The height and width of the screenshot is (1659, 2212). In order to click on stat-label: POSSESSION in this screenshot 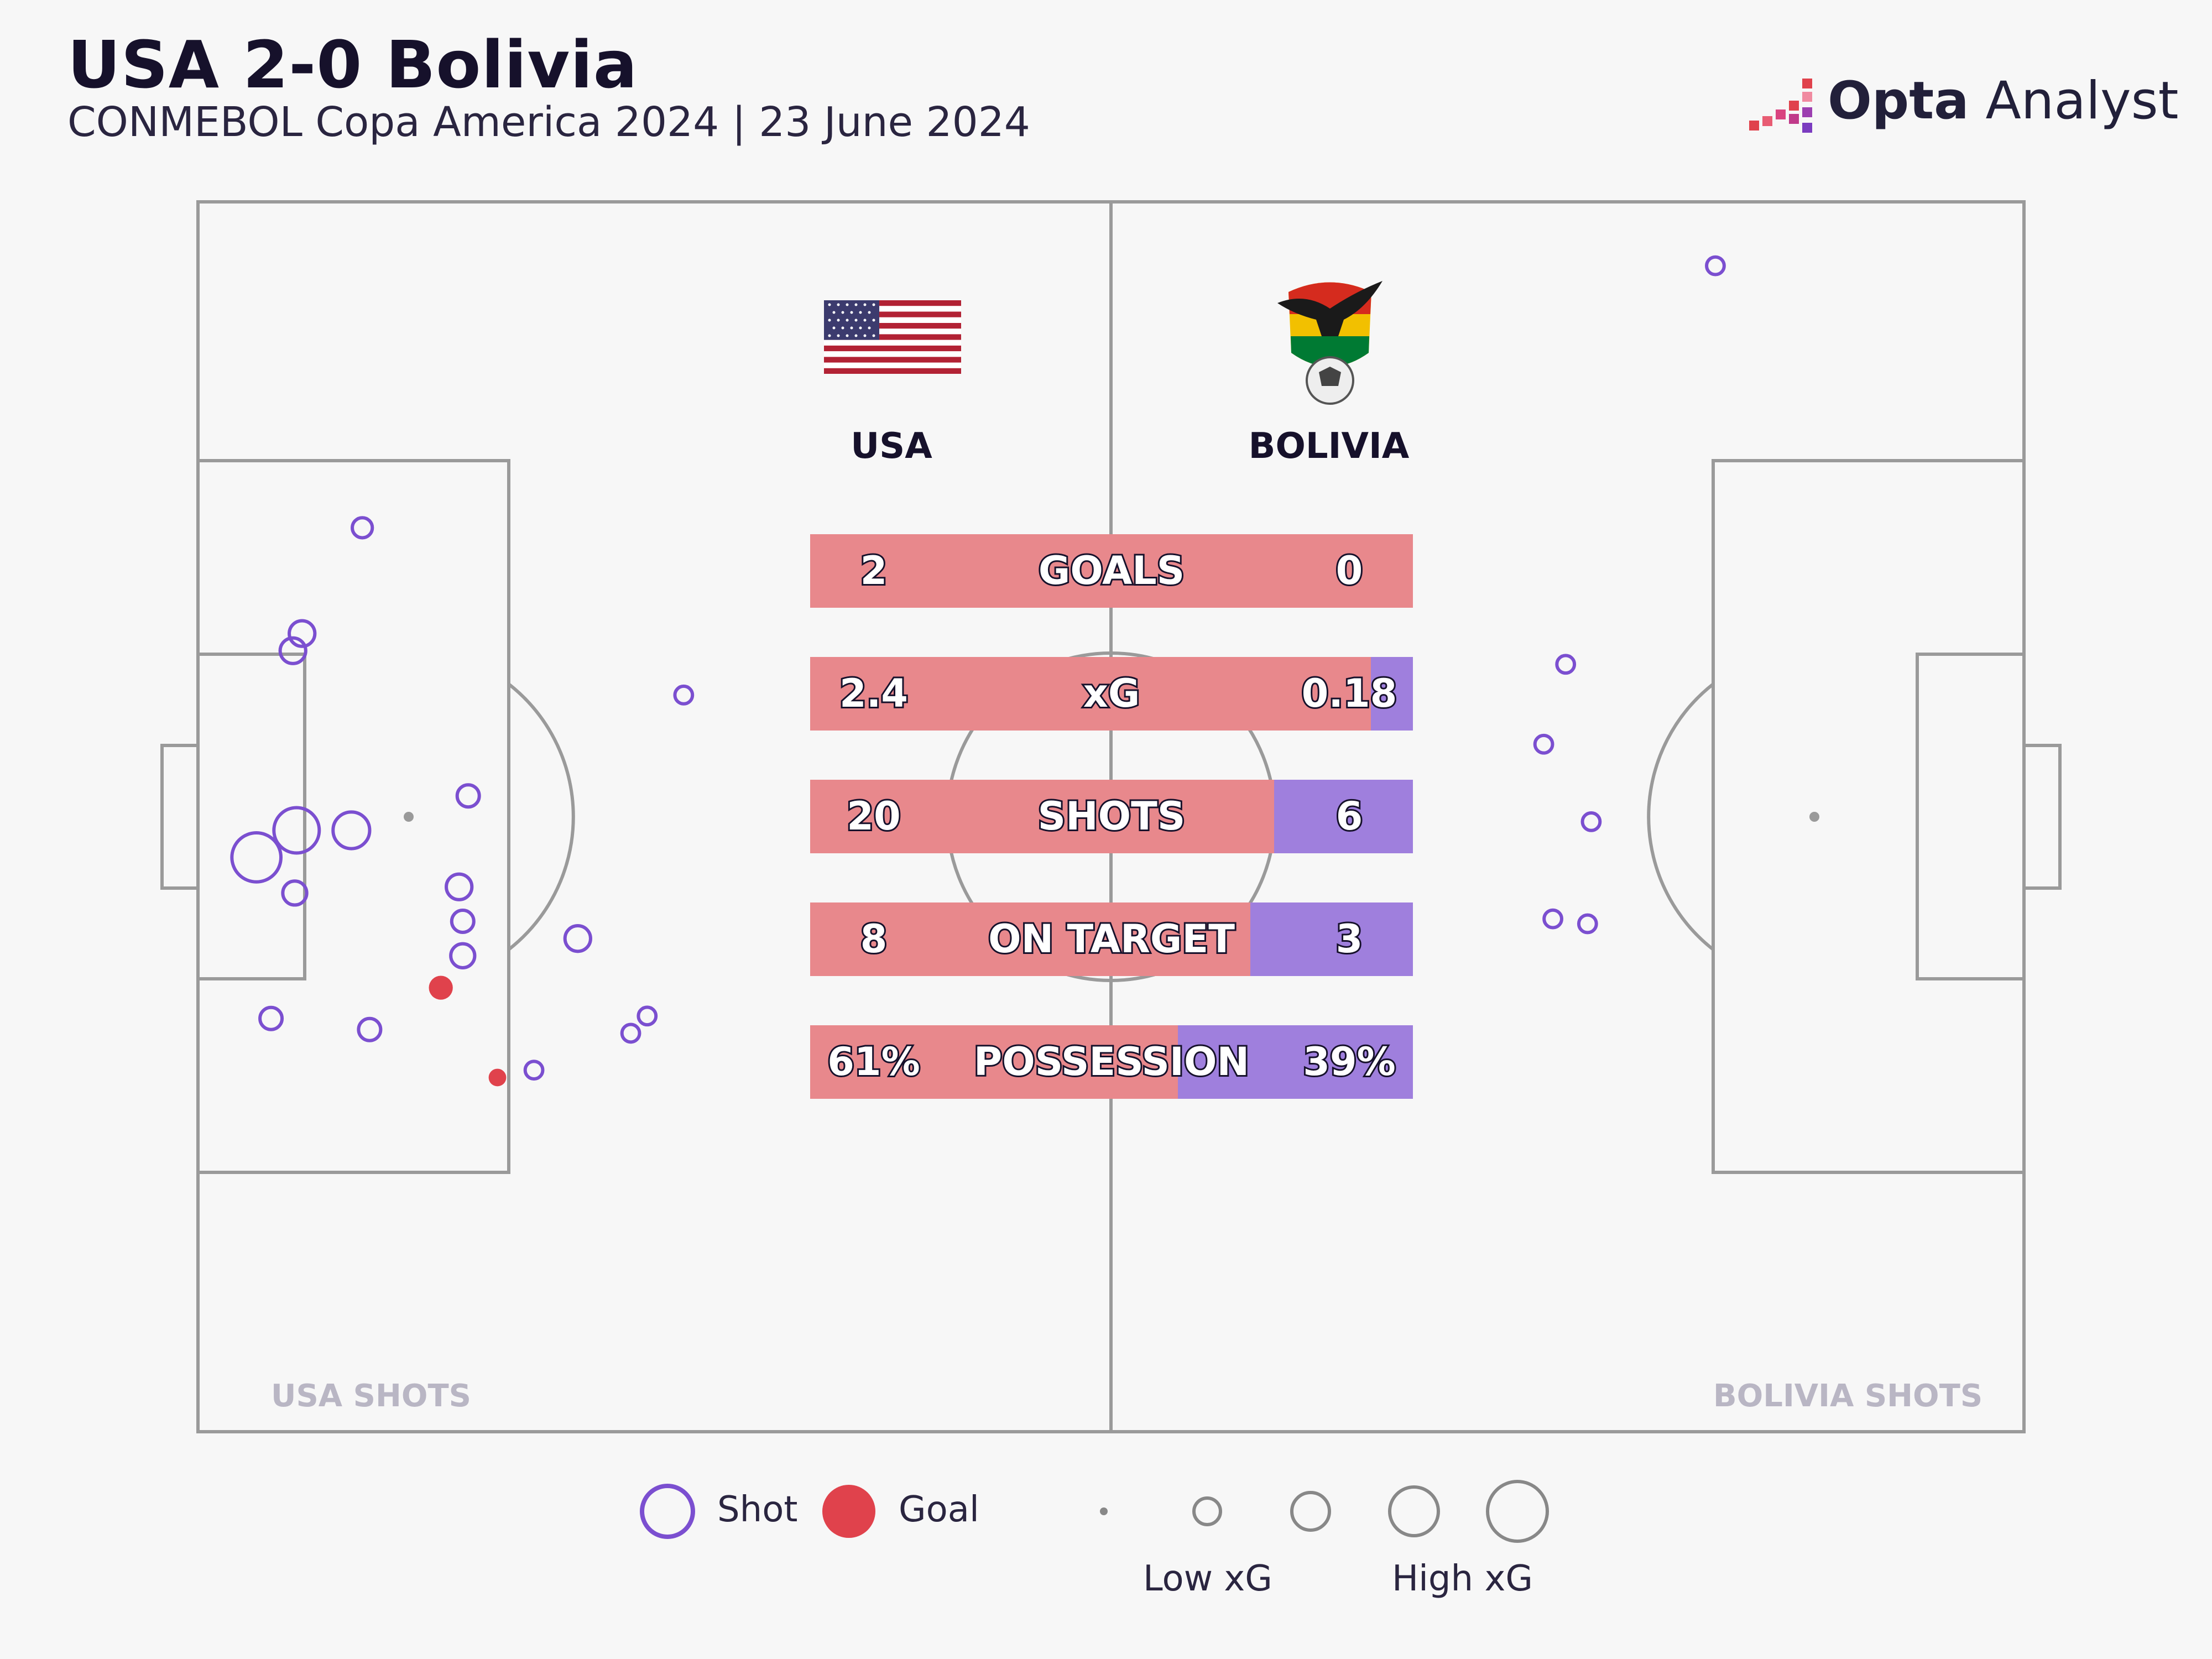, I will do `click(1112, 1062)`.